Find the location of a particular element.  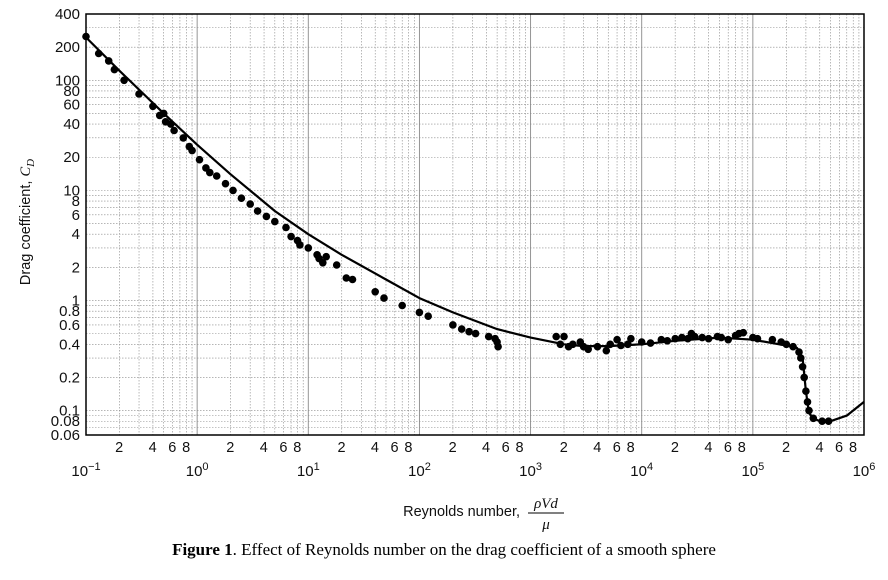

x-major-tick-label: 10⁶ is located at coordinates (864, 470).